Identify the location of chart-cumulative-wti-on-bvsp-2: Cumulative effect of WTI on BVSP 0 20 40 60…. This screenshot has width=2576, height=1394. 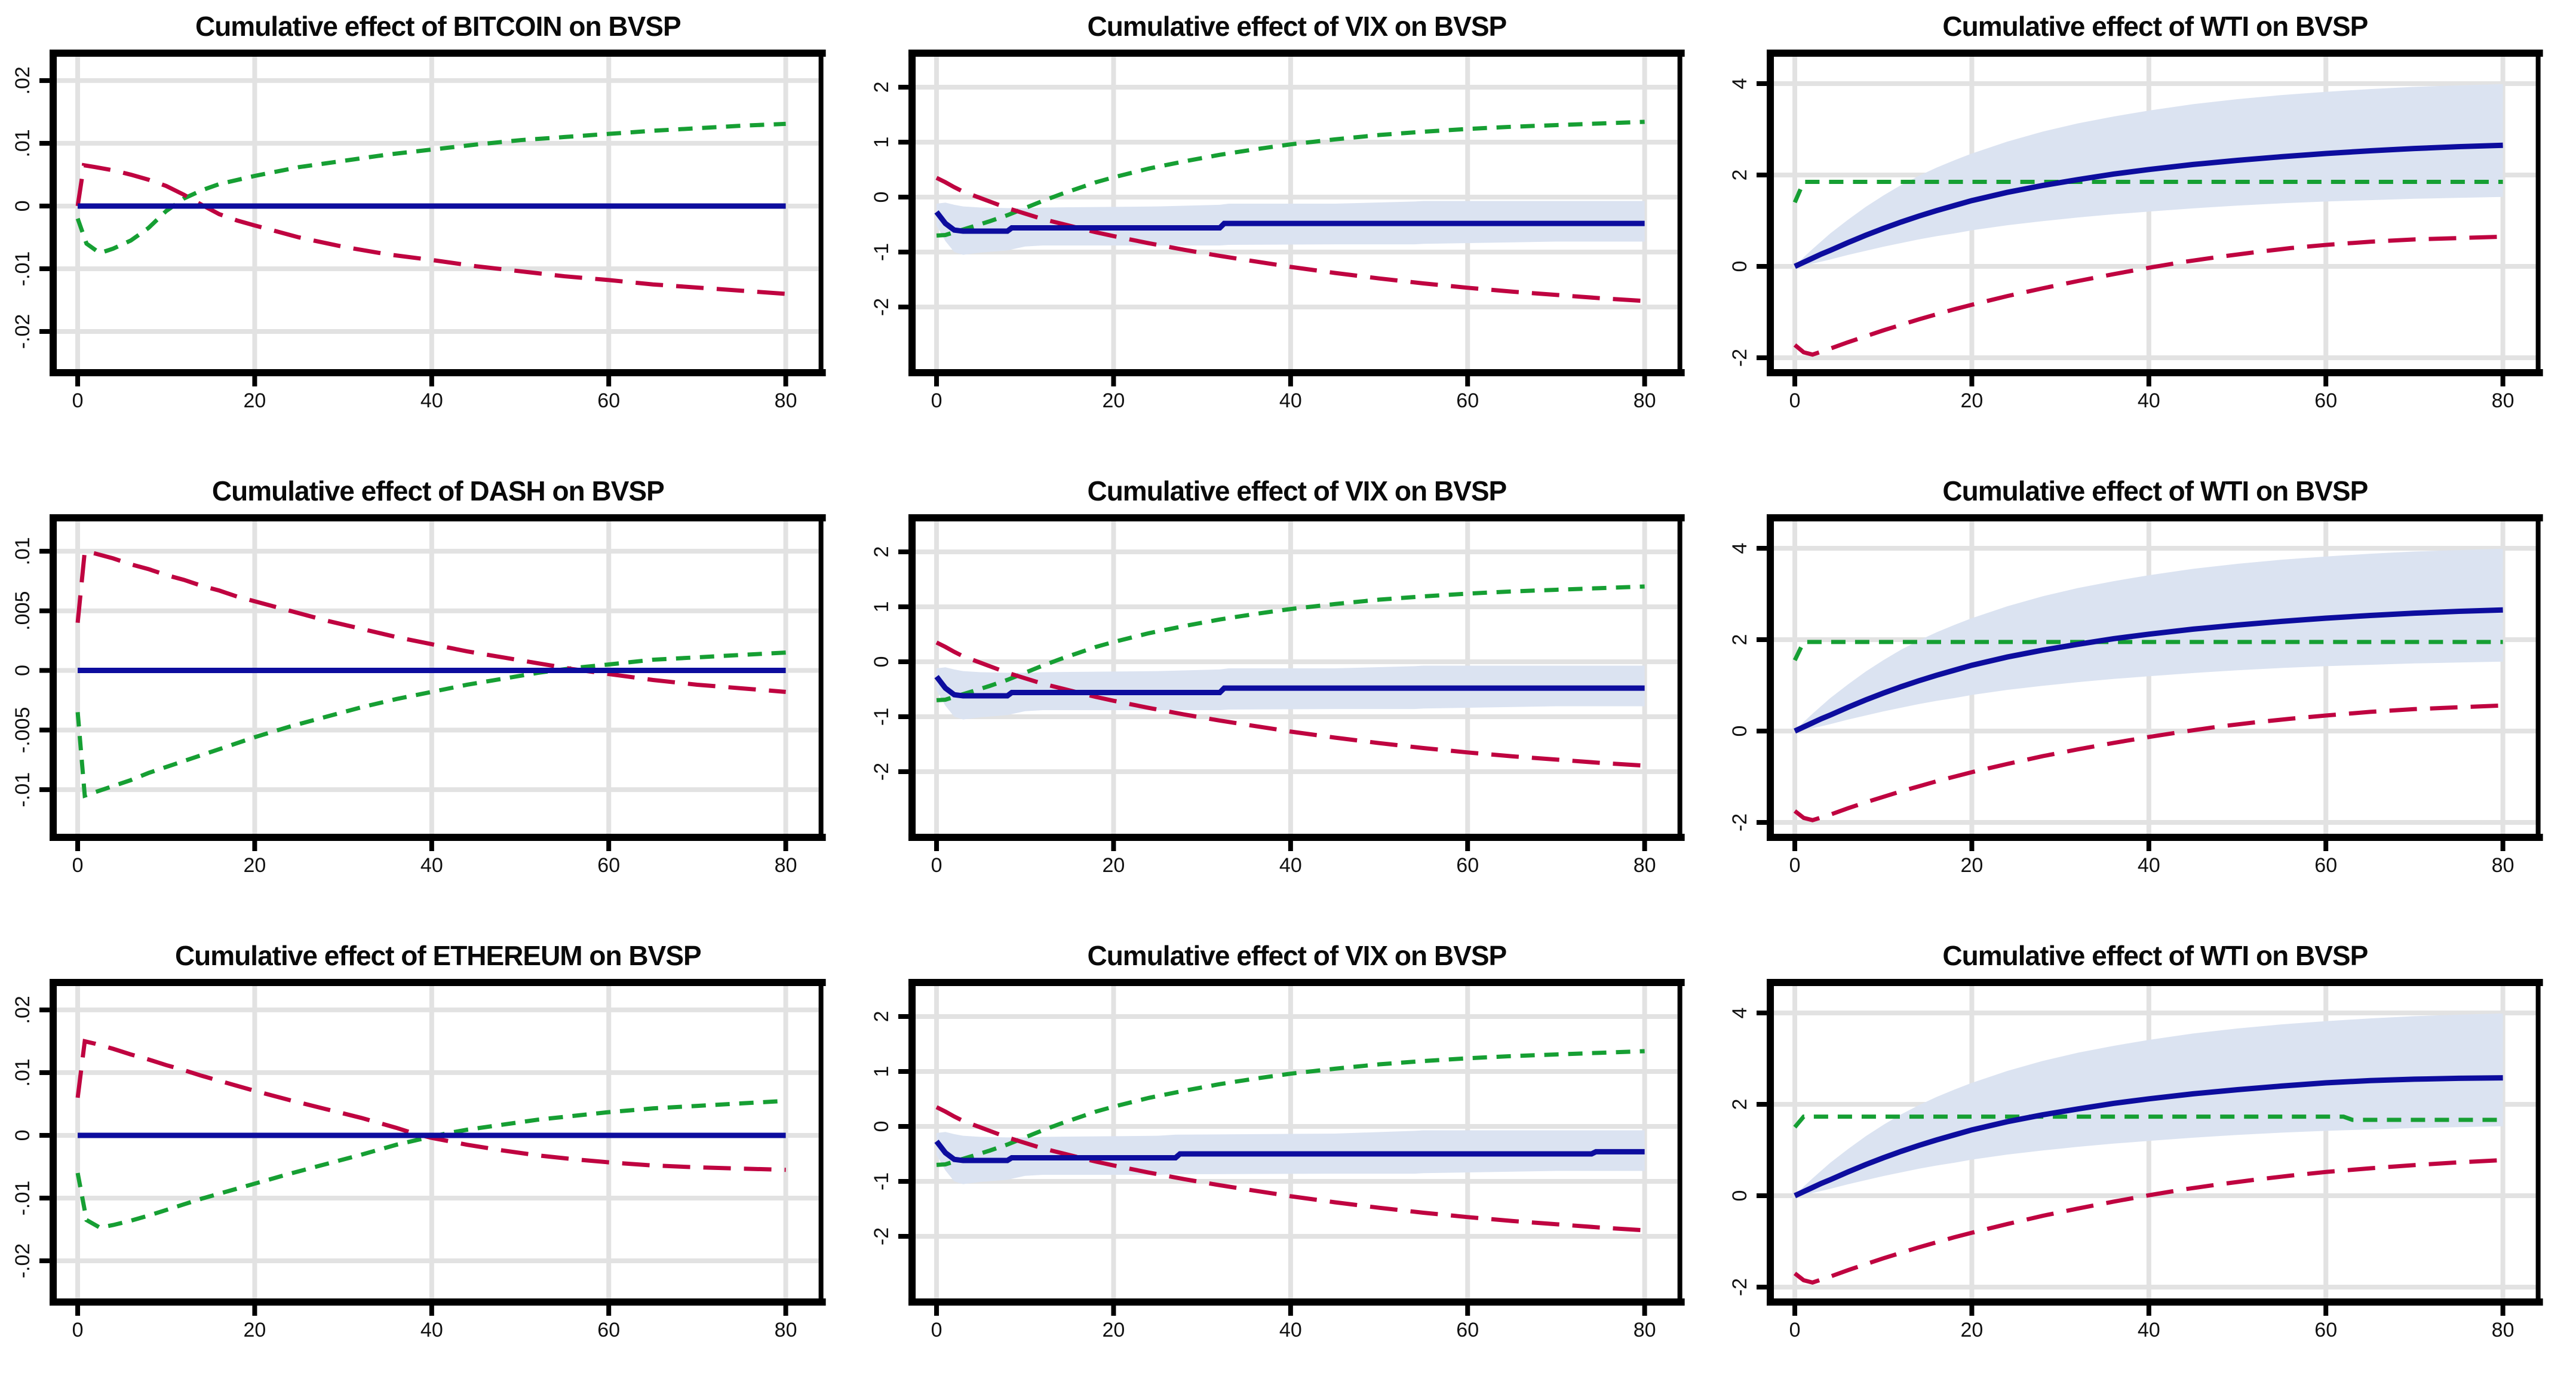
(2135, 676).